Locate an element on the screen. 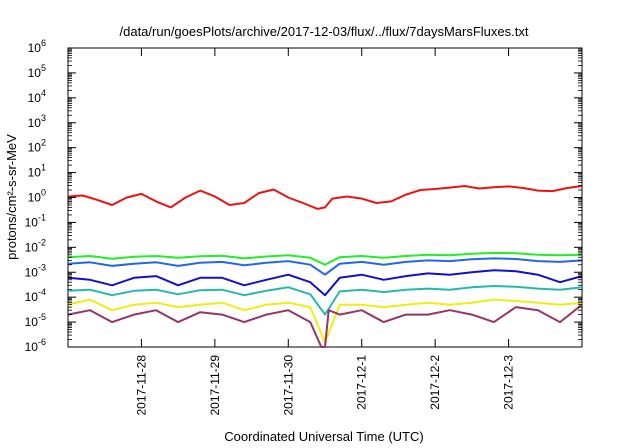 Image resolution: width=640 pixels, height=448 pixels. x-tick-label: 2017-11-30 is located at coordinates (288, 385).